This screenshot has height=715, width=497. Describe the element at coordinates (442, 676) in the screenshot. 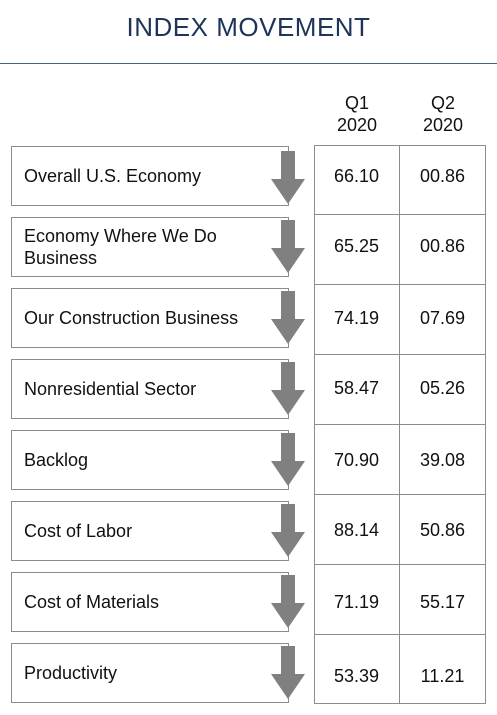

I see `q2-value: 11.21` at that location.